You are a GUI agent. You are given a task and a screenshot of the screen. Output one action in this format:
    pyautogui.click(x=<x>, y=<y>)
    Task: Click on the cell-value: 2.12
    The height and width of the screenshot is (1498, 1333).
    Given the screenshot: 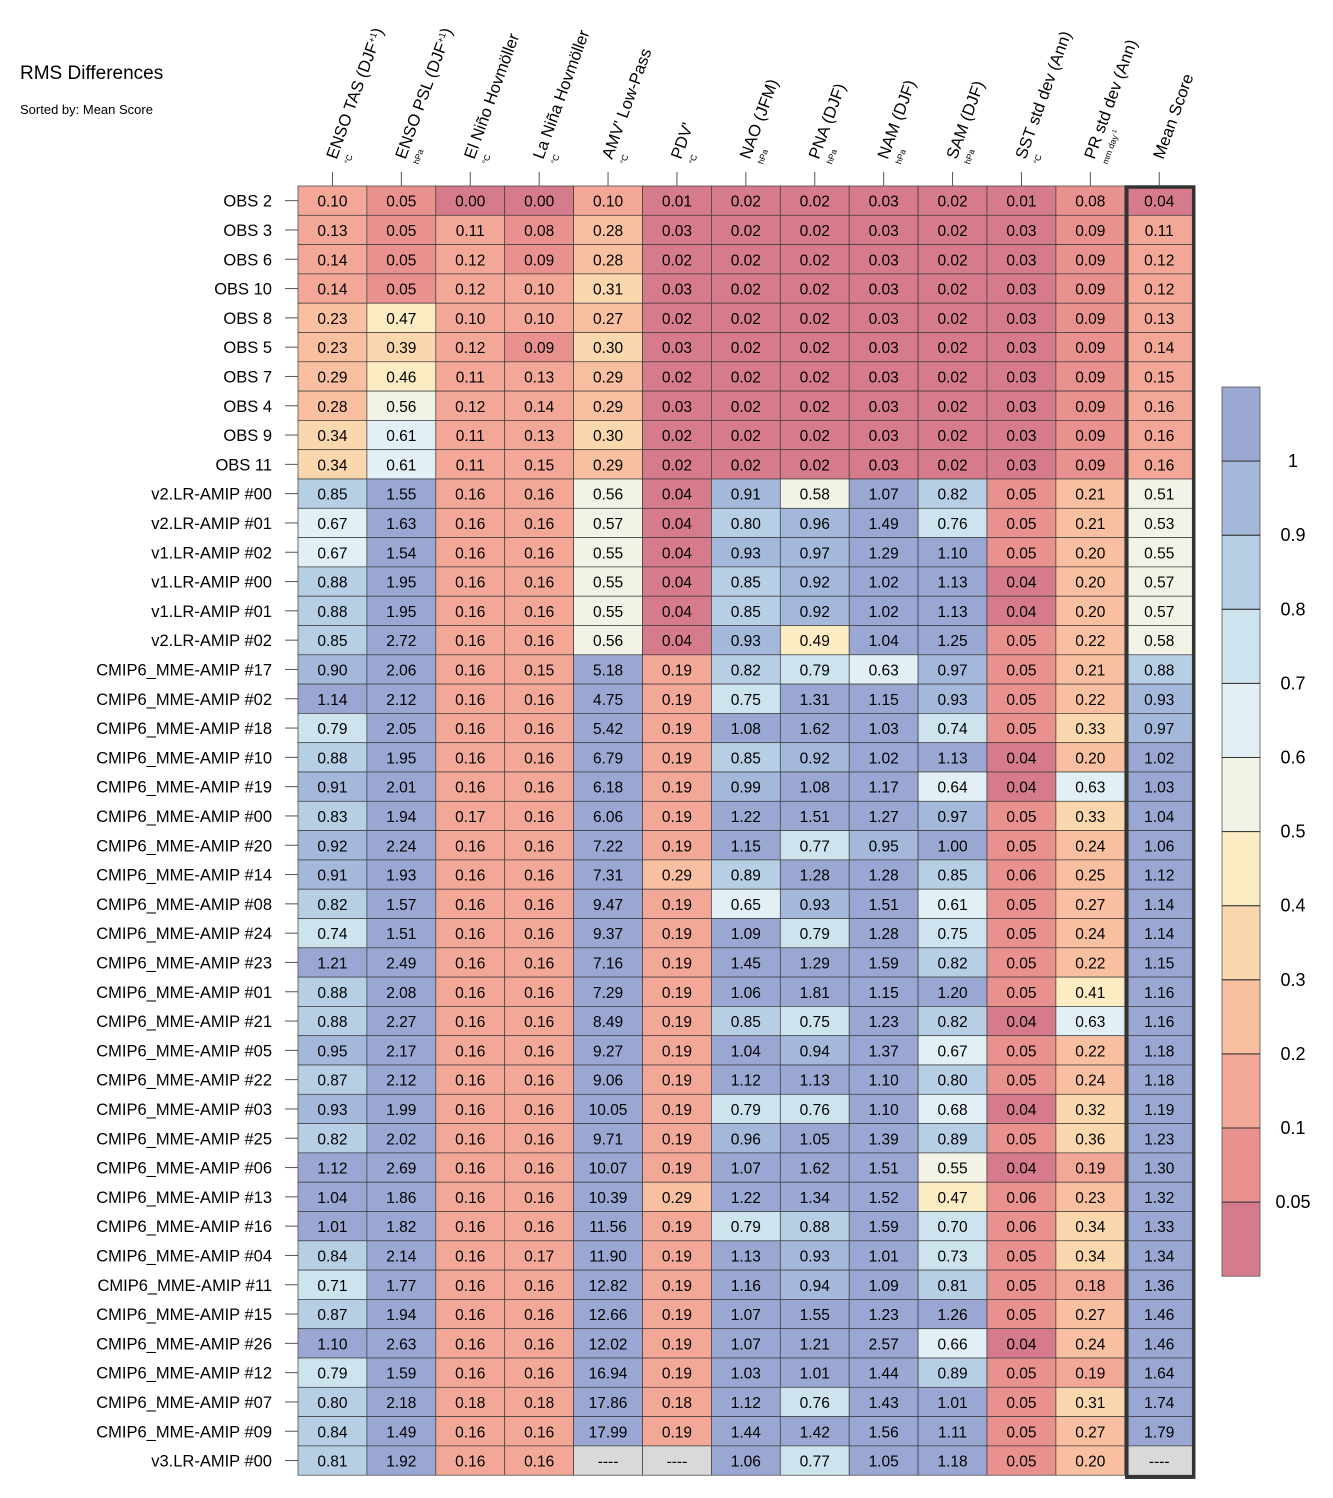 What is the action you would take?
    pyautogui.click(x=401, y=700)
    